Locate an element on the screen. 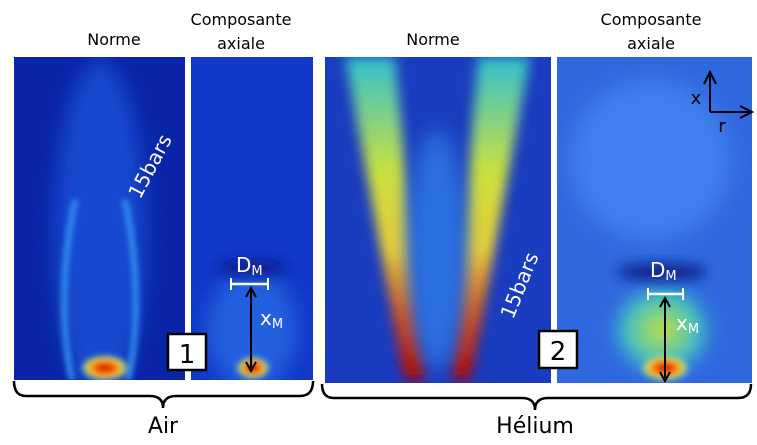 The height and width of the screenshot is (445, 757). panel-number: 1 is located at coordinates (187, 355).